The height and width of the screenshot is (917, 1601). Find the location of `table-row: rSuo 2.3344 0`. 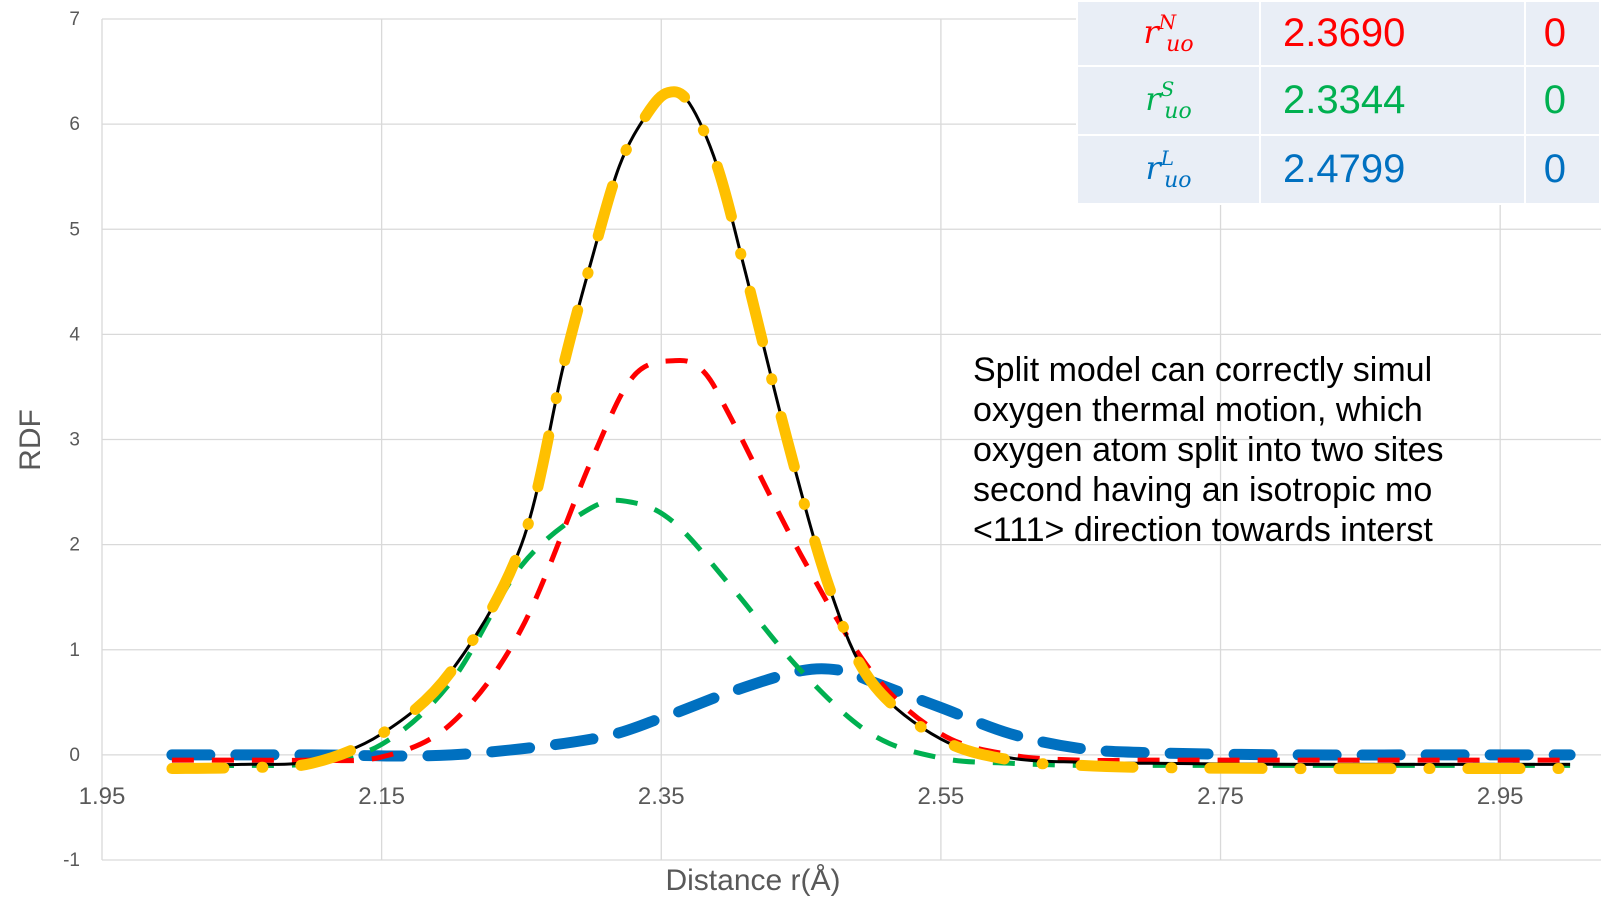

table-row: rSuo 2.3344 0 is located at coordinates (1338, 100).